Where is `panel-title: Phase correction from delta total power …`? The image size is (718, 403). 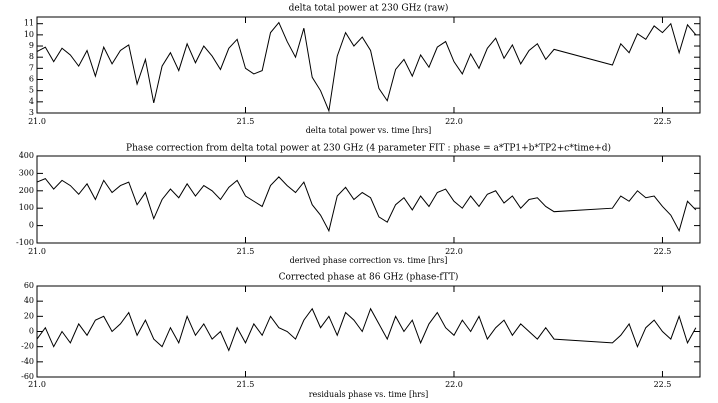 panel-title: Phase correction from delta total power … is located at coordinates (368, 148).